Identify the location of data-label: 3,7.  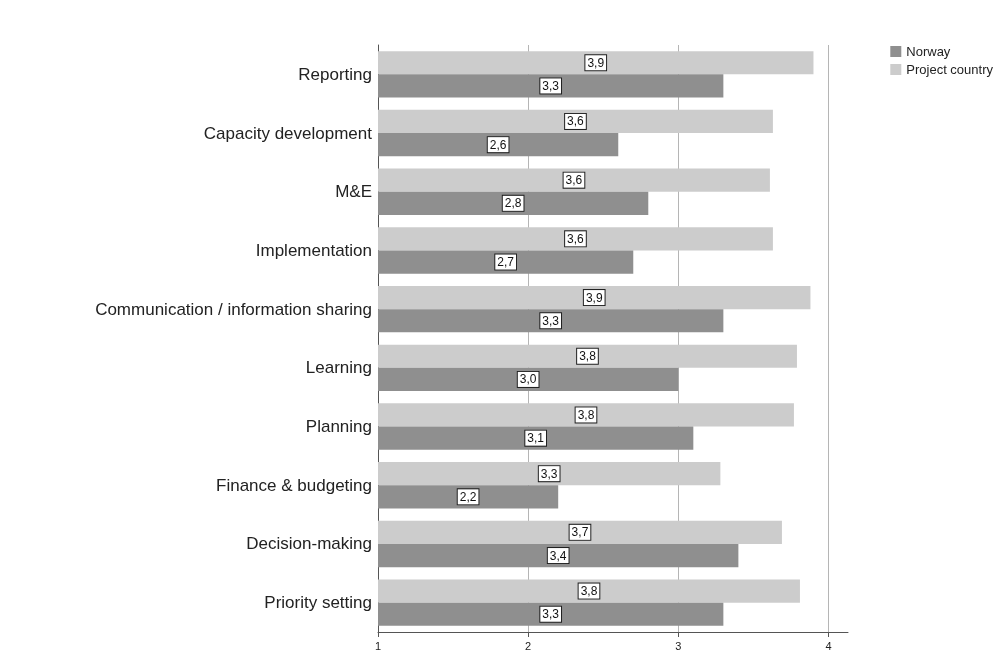
(580, 532).